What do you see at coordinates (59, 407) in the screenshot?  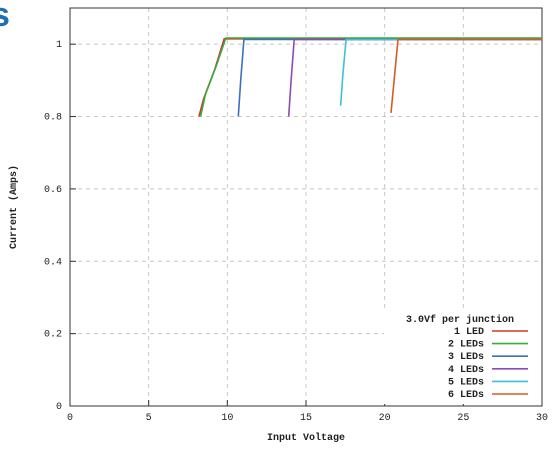 I see `y-tick-label: 0` at bounding box center [59, 407].